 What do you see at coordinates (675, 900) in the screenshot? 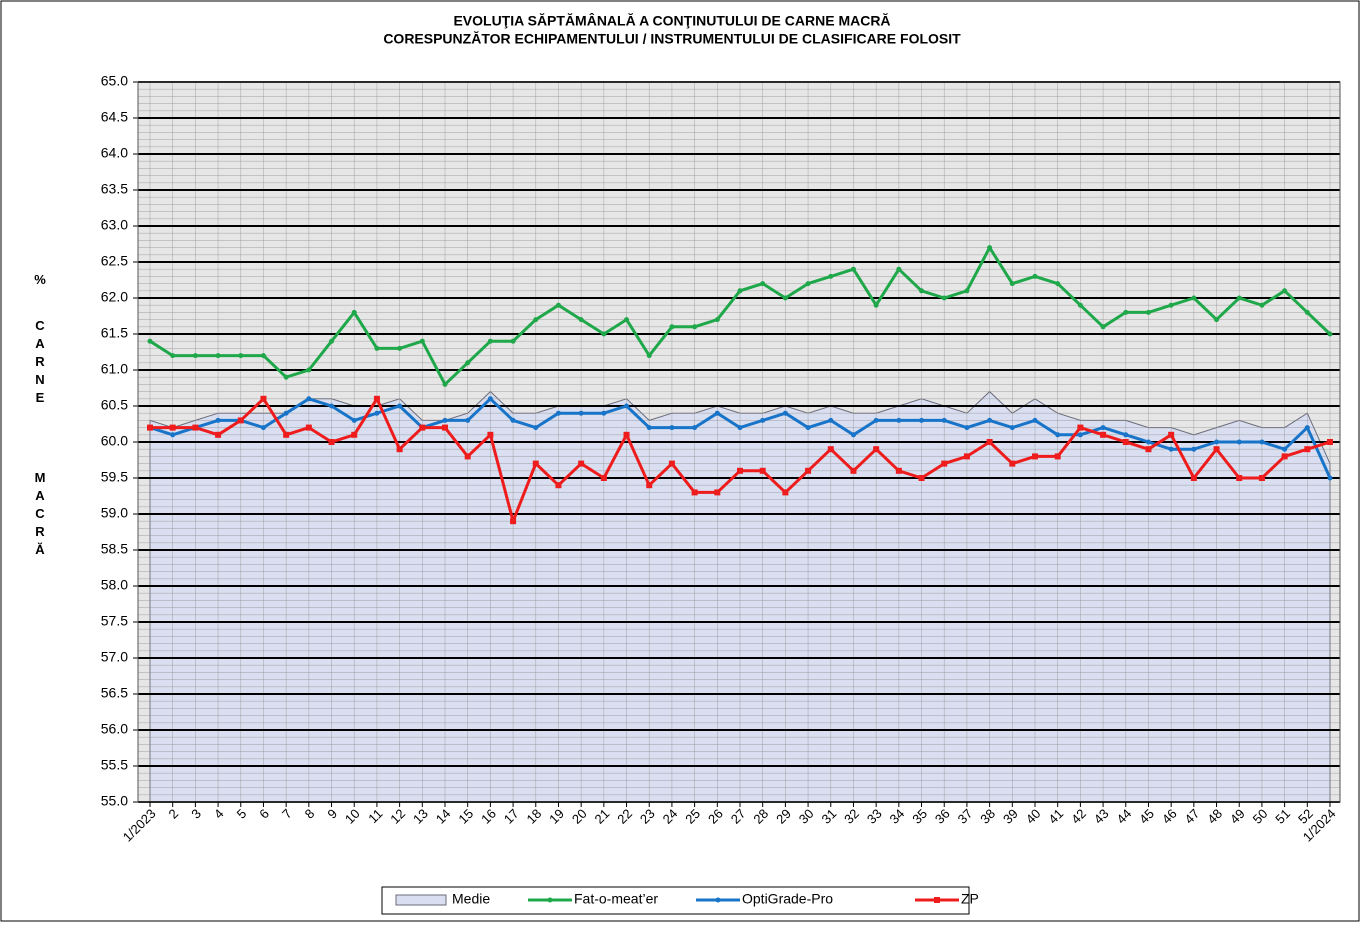
I see `legend-box` at bounding box center [675, 900].